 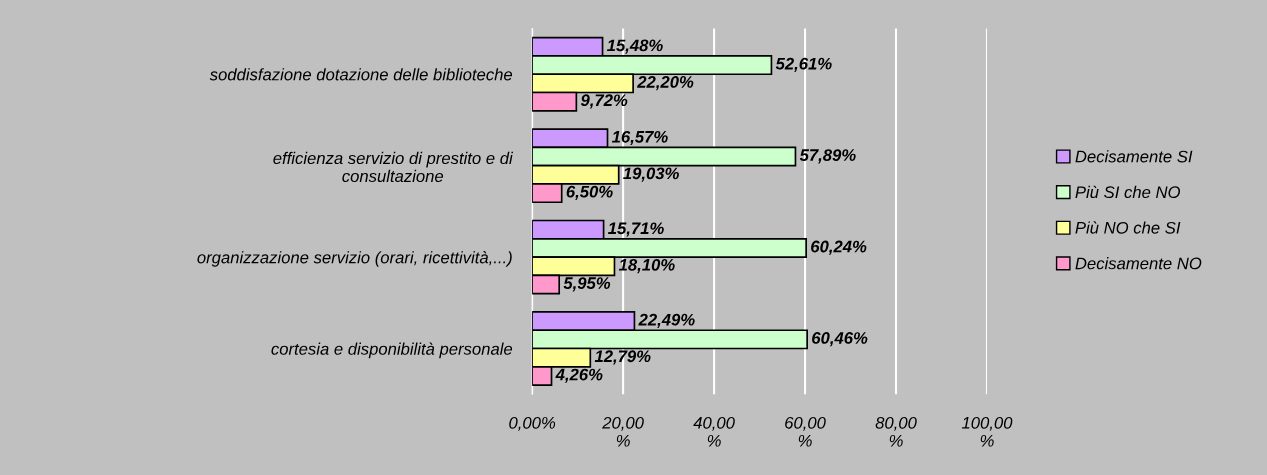 What do you see at coordinates (714, 431) in the screenshot?
I see `x-tick-label: 40,00 %` at bounding box center [714, 431].